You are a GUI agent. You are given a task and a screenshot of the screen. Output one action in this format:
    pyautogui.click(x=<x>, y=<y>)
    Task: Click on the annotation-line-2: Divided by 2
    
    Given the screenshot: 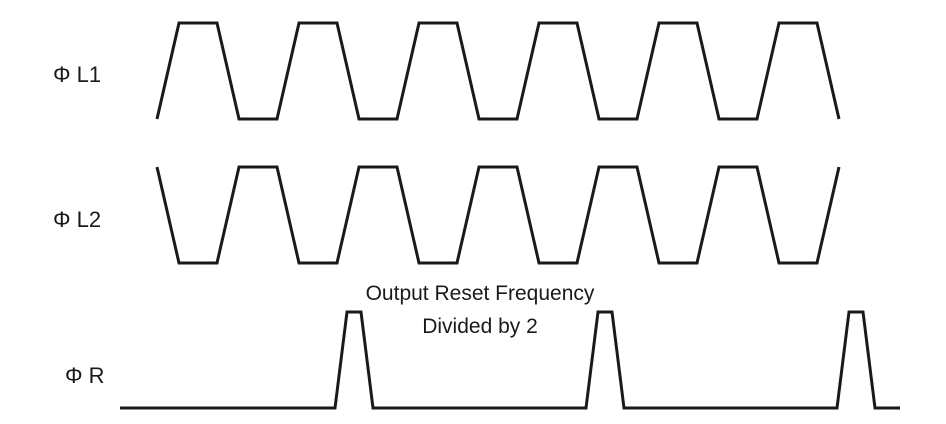 What is the action you would take?
    pyautogui.click(x=480, y=326)
    